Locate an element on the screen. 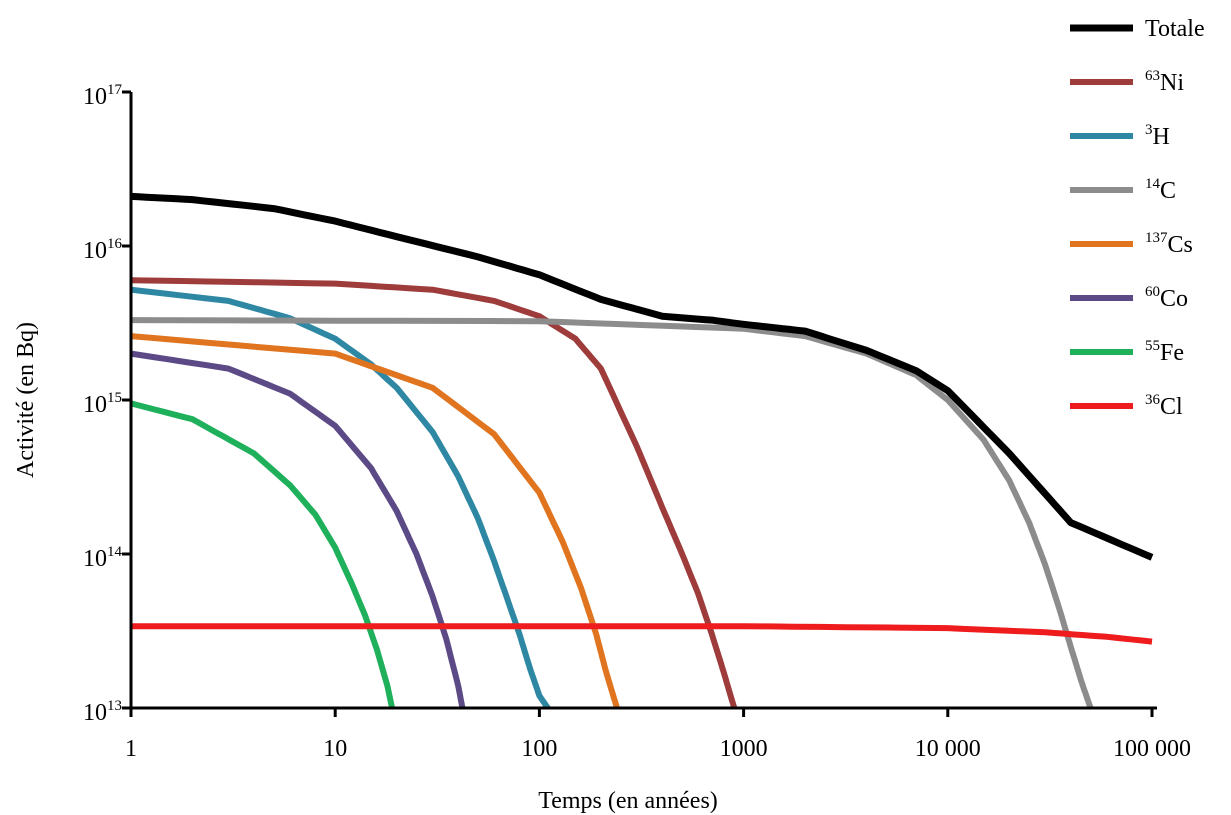 Image resolution: width=1231 pixels, height=815 pixels. x-tick-label: 100 is located at coordinates (539, 749).